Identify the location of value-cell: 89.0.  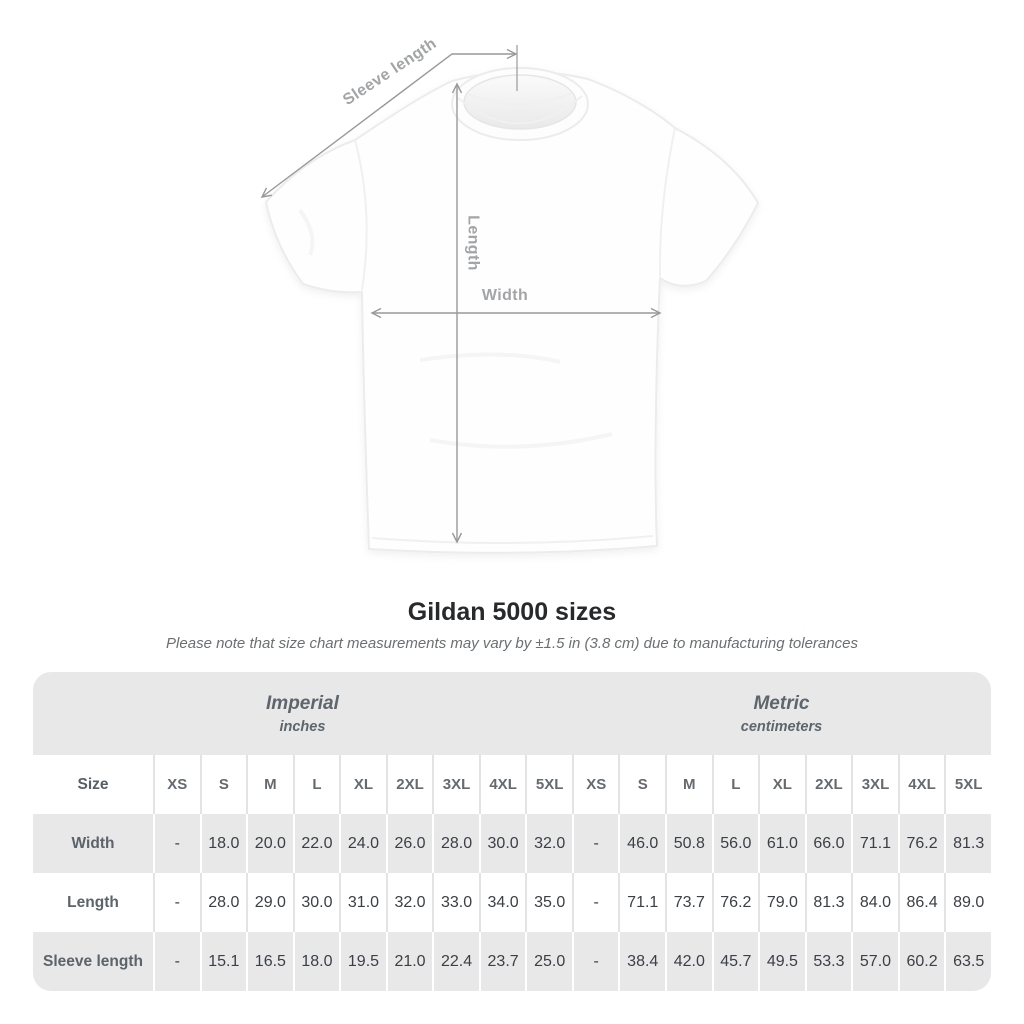
(967, 902).